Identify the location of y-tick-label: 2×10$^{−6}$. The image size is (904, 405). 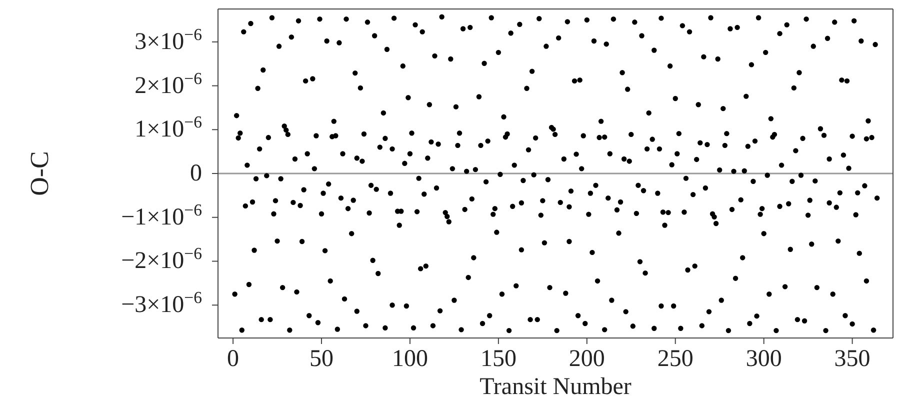
(168, 83).